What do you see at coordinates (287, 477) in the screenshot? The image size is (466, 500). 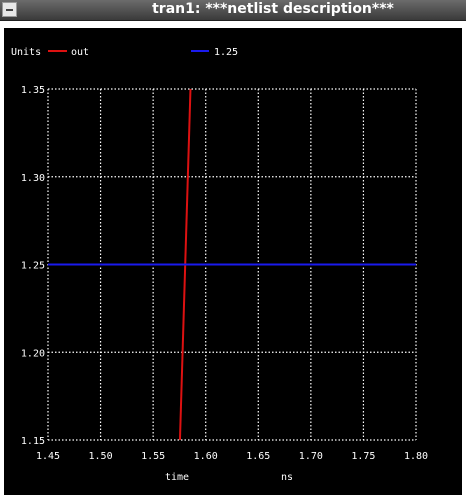 I see `x-axis-unit: ns` at bounding box center [287, 477].